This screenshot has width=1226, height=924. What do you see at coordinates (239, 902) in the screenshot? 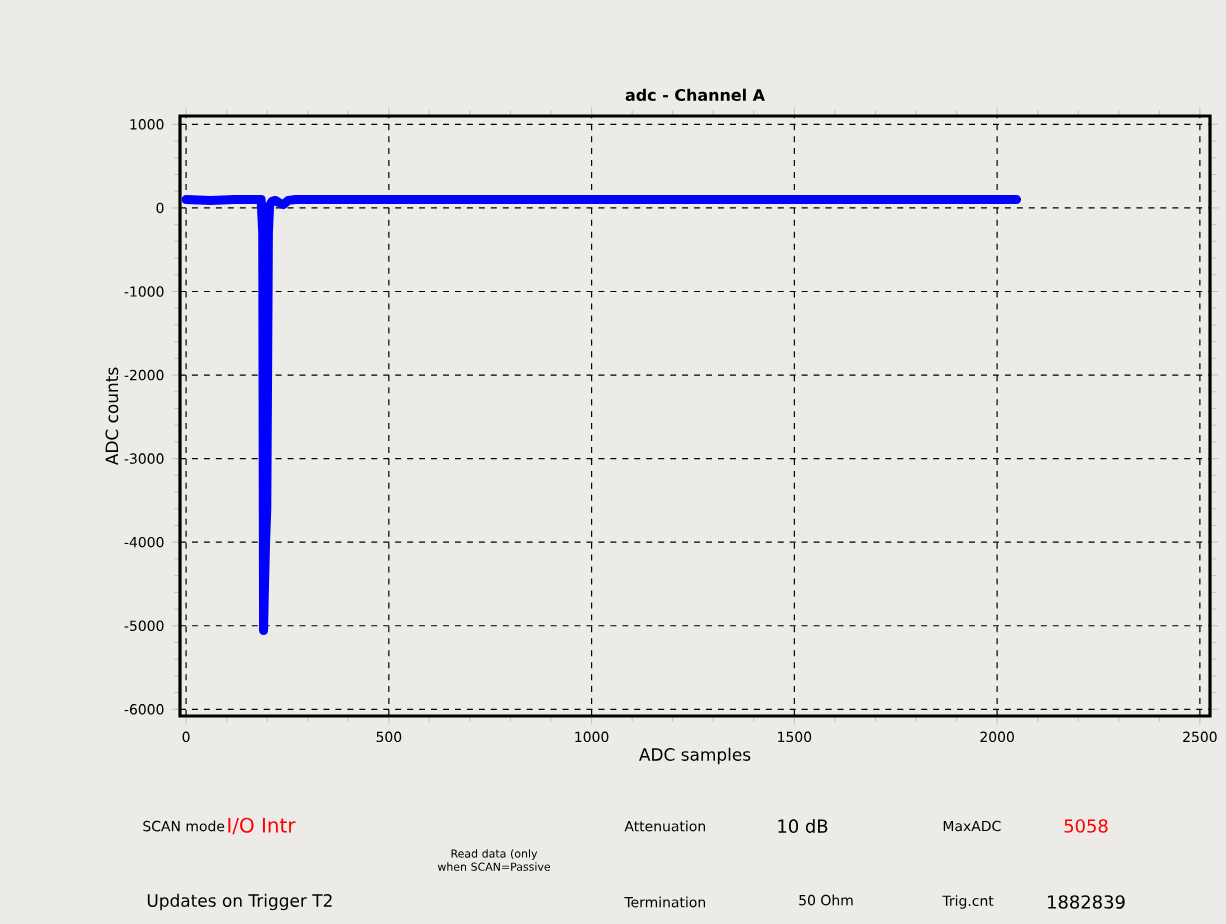
I see `text: Updates on Trigger T2` at bounding box center [239, 902].